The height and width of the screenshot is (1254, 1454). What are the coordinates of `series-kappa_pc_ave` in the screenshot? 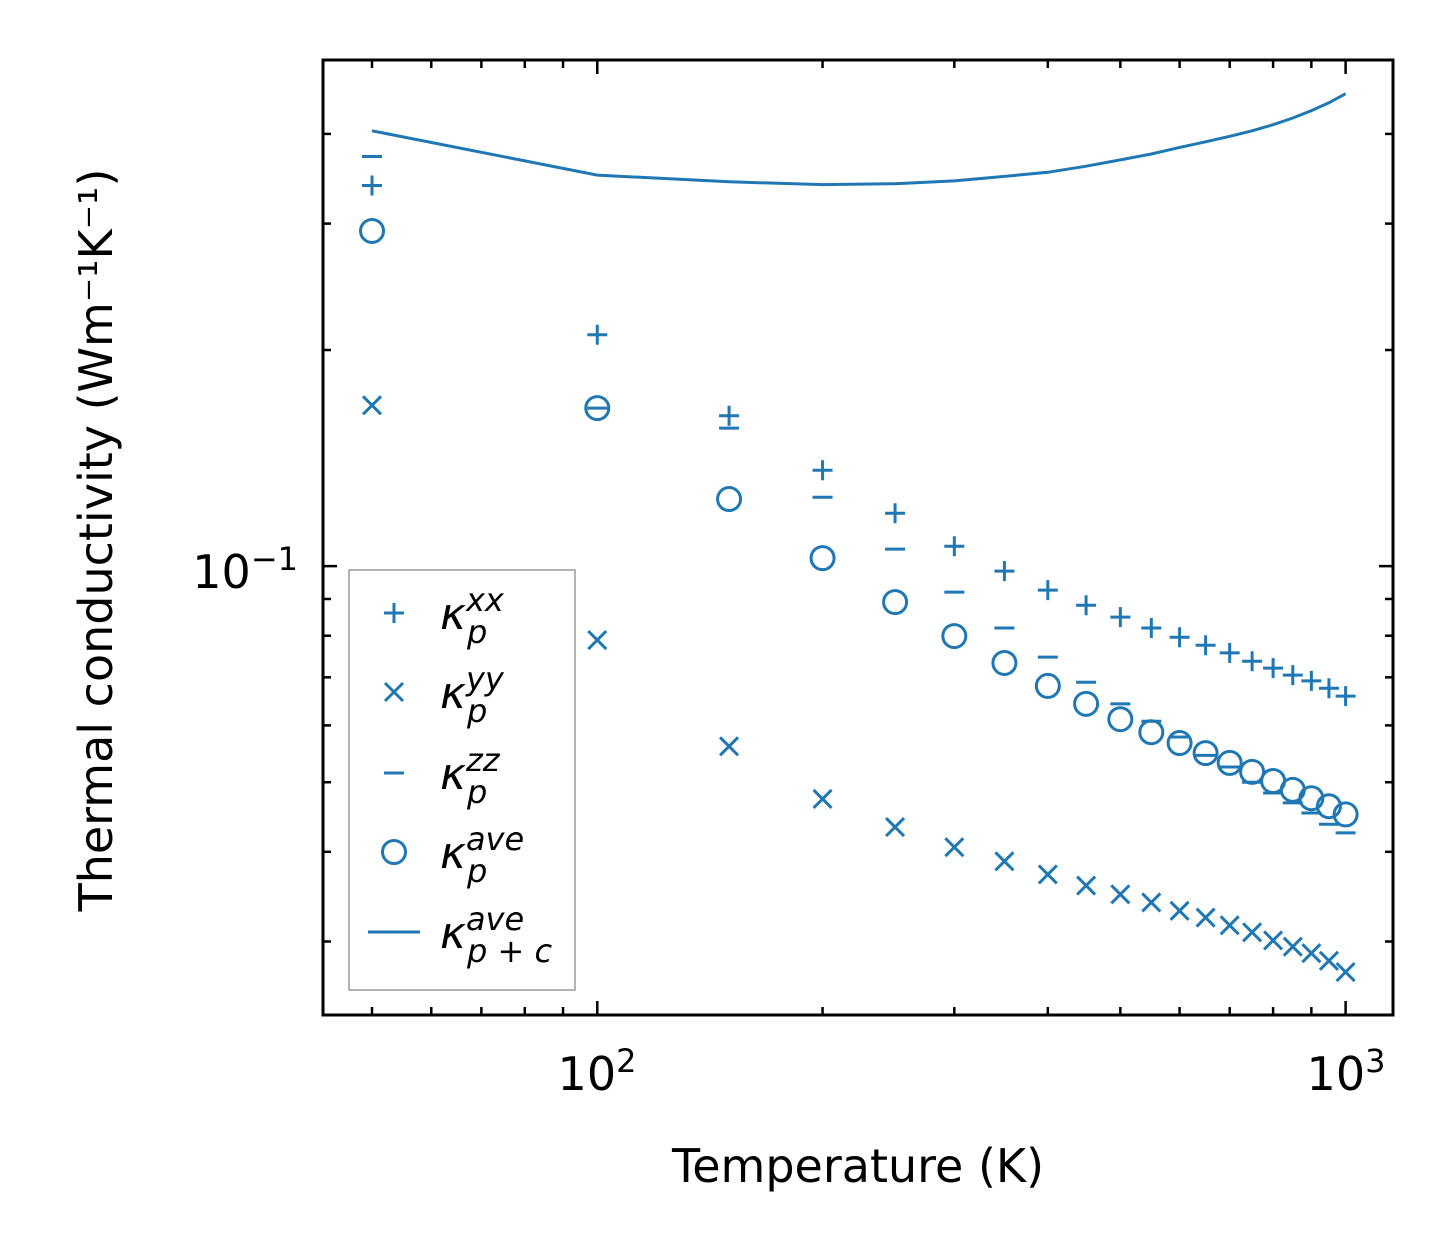 It's located at (859, 139).